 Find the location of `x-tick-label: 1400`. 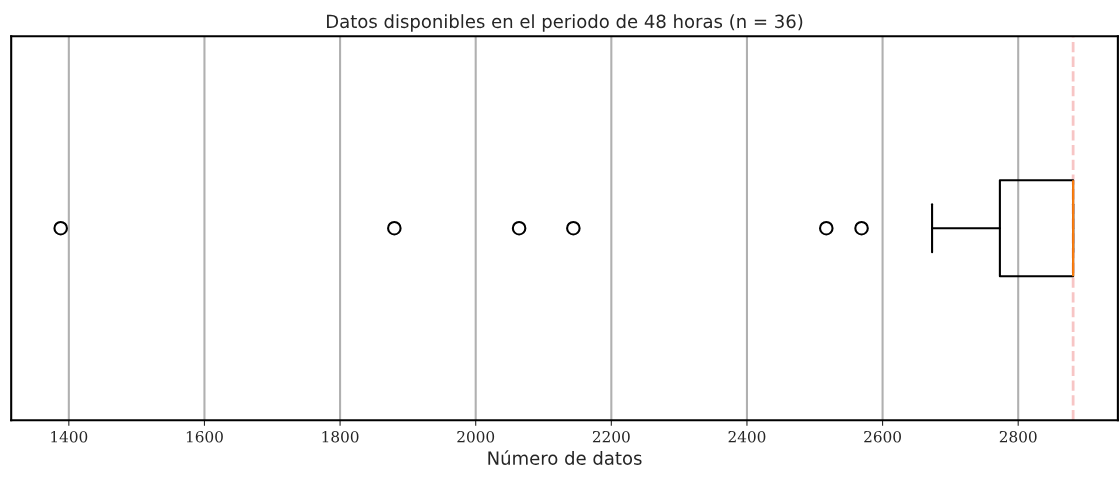

x-tick-label: 1400 is located at coordinates (69, 436).